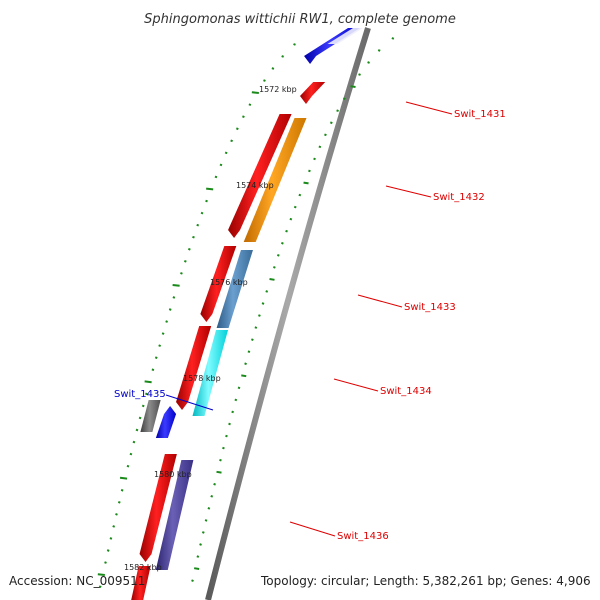 The image size is (600, 600). Describe the element at coordinates (255, 185) in the screenshot. I see `ruler-label-1574: 1574 kbp` at that location.